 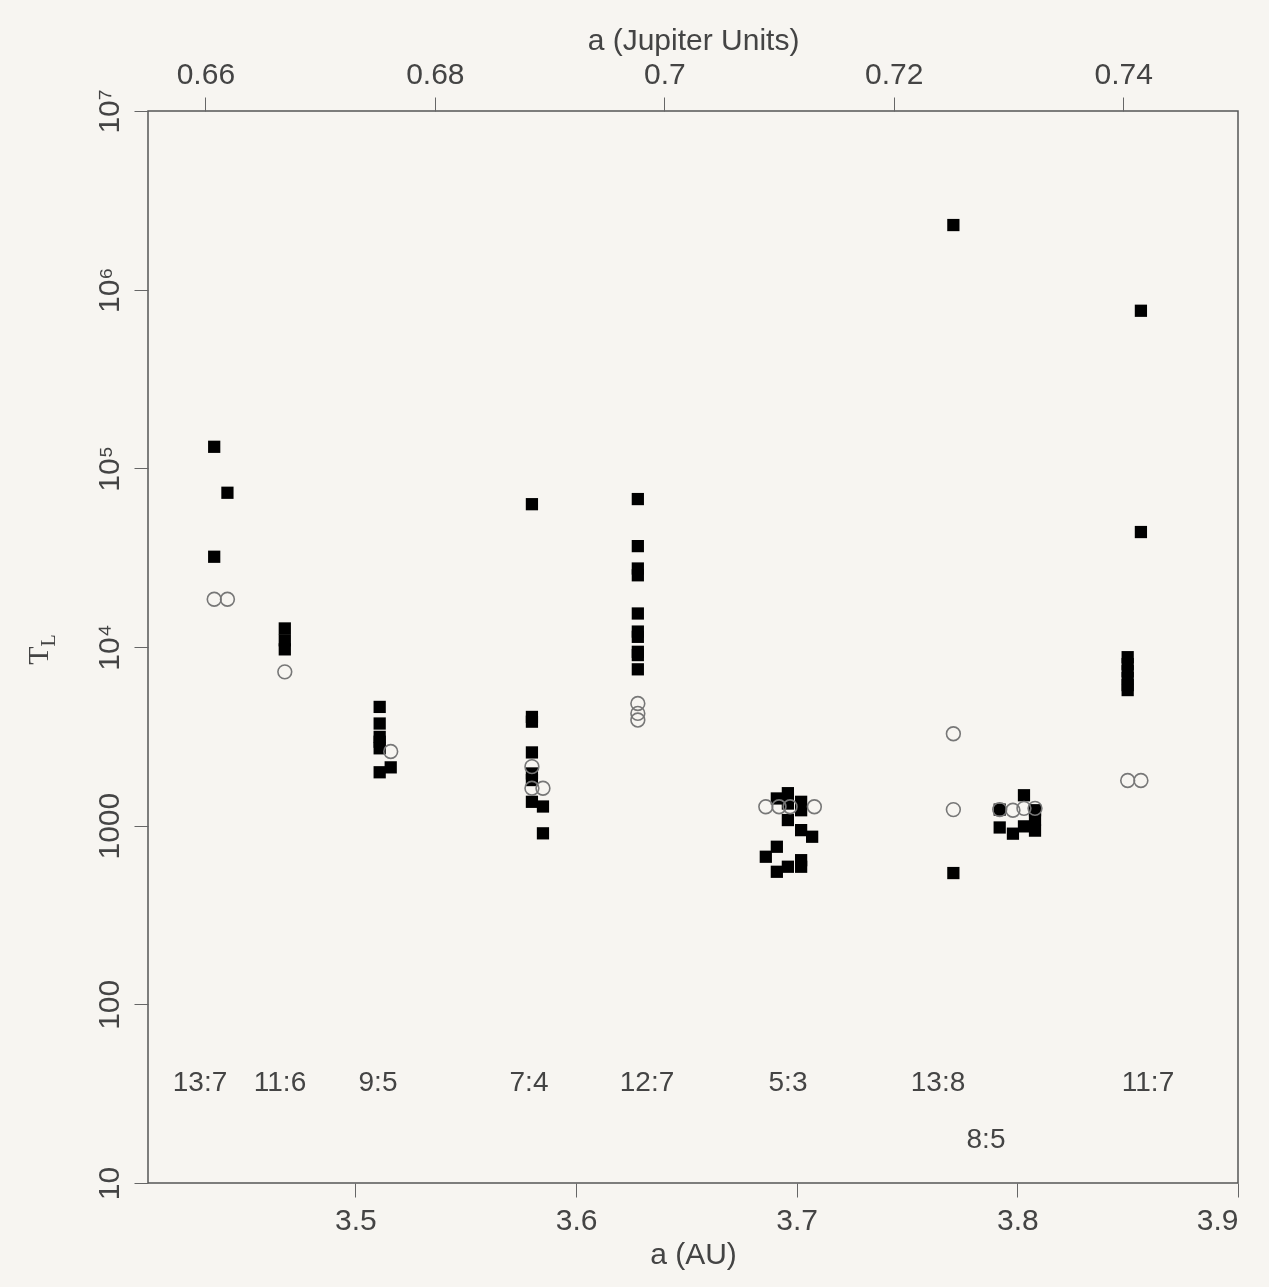 What do you see at coordinates (1017, 1219) in the screenshot?
I see `x-tick-label: 3.8` at bounding box center [1017, 1219].